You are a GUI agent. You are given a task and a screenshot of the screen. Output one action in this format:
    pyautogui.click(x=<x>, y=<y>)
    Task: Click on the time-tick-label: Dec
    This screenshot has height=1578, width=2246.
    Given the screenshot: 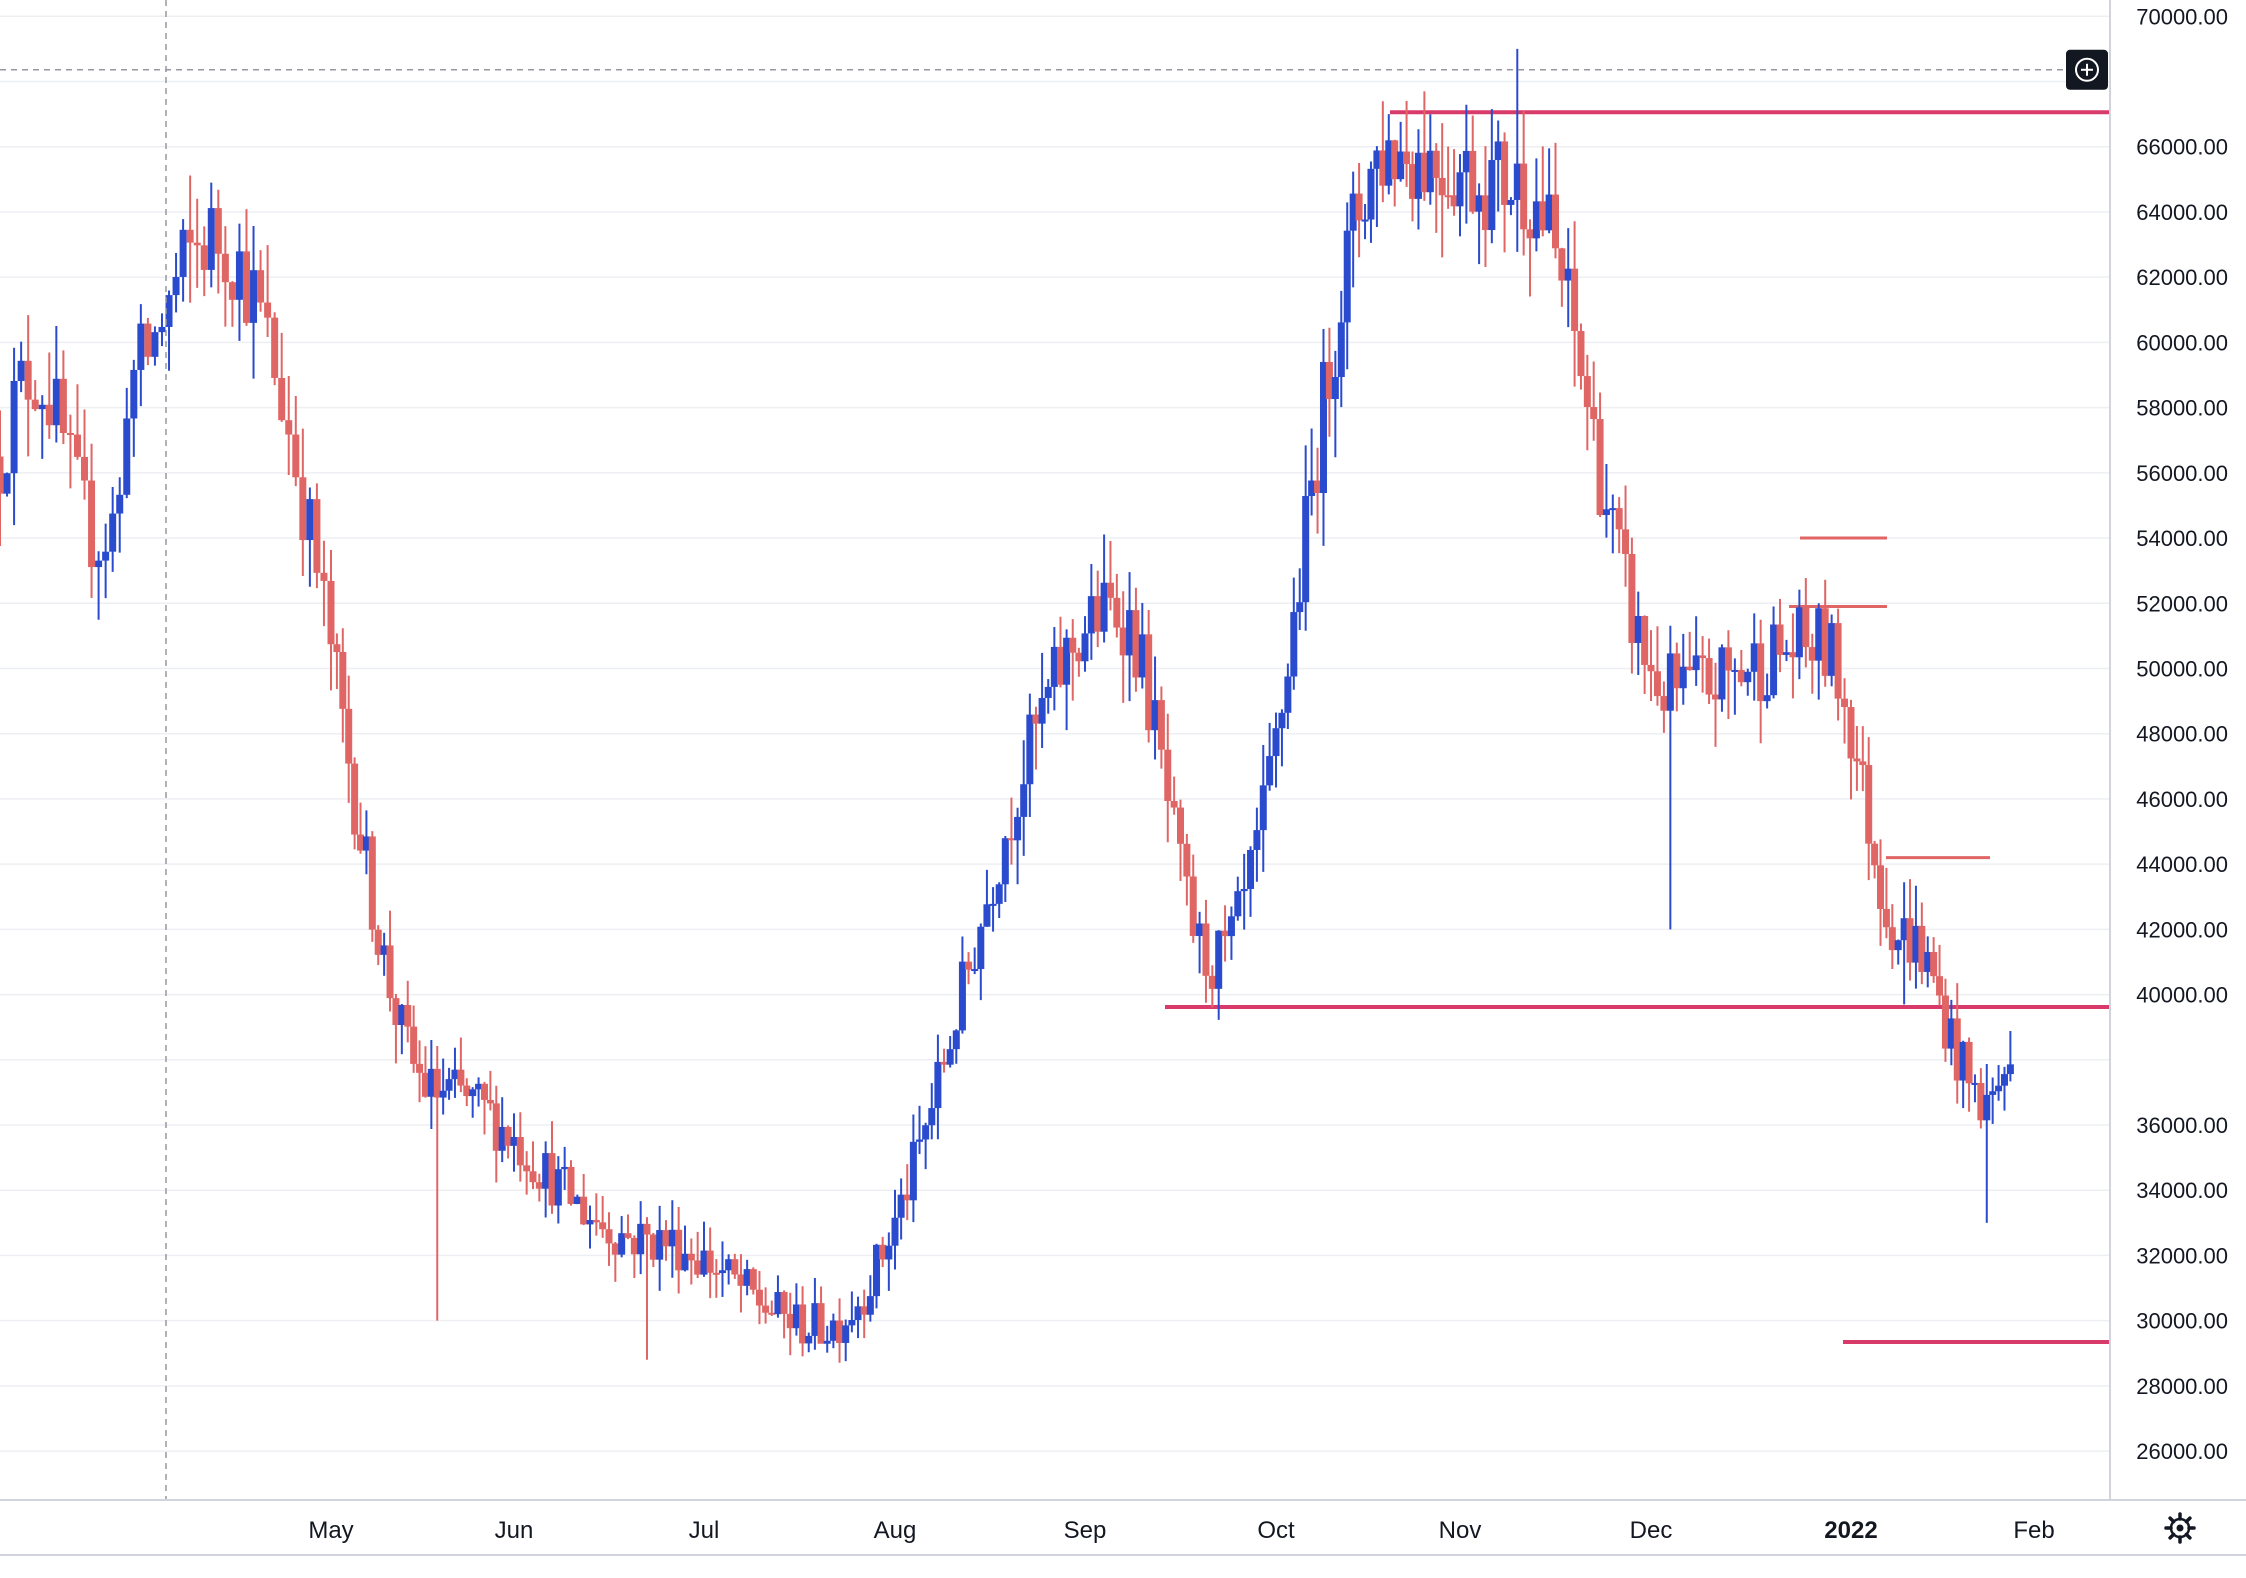 What is the action you would take?
    pyautogui.click(x=1651, y=1530)
    